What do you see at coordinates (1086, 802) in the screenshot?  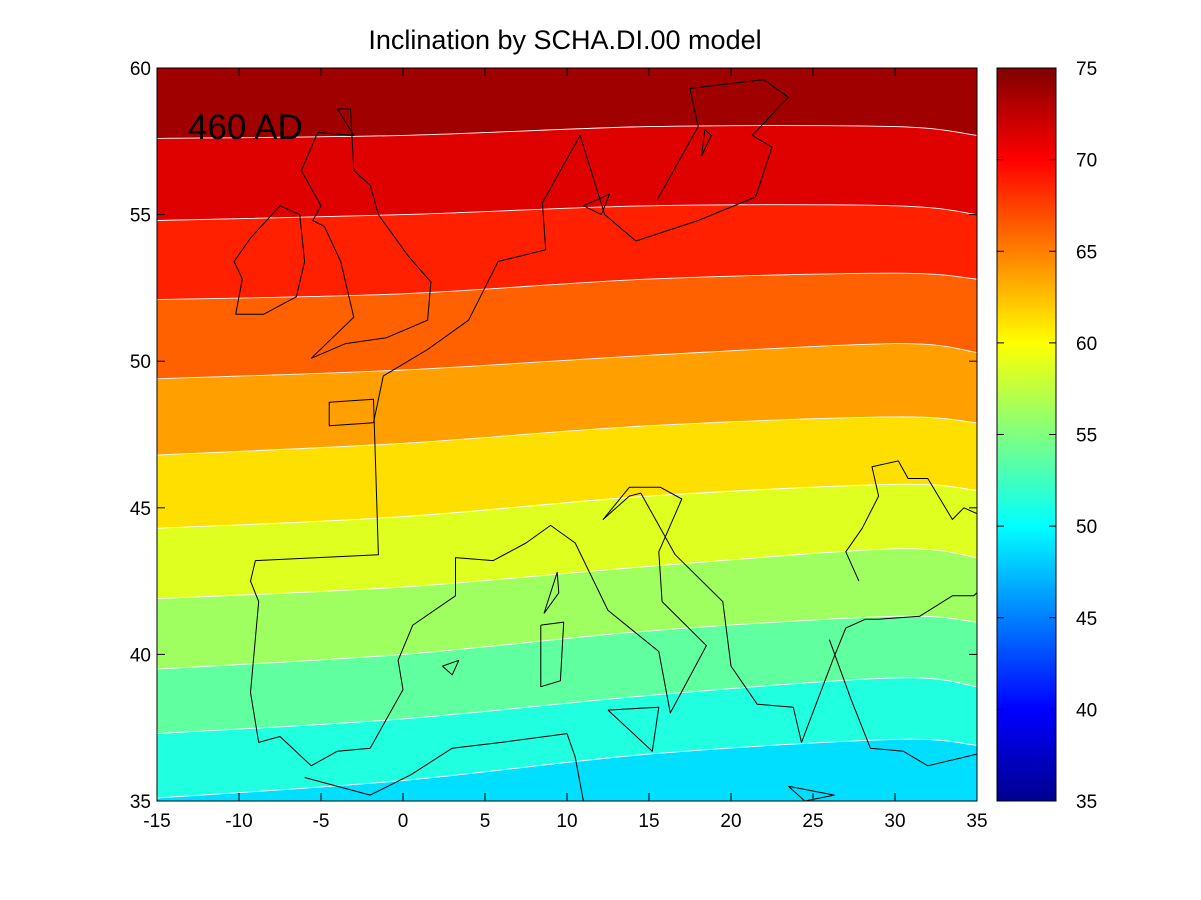 I see `colorbar-tick-label: 35` at bounding box center [1086, 802].